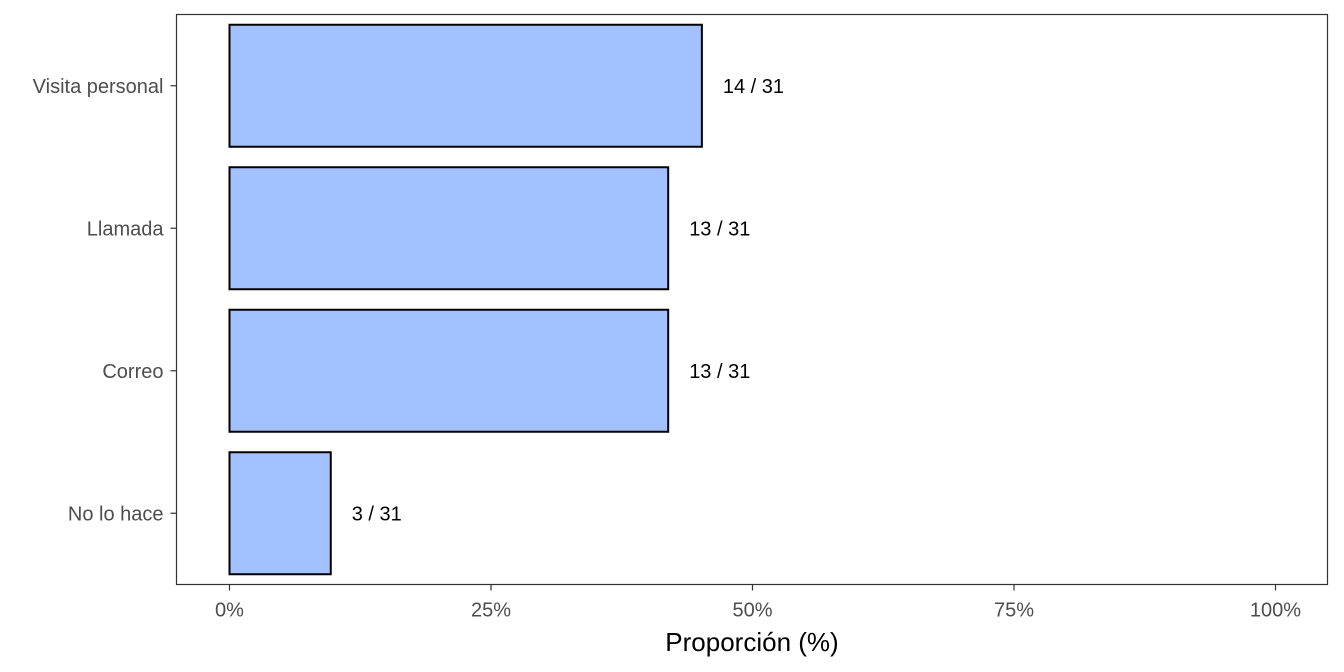  I want to click on y-tick-label: No lo hace, so click(116, 514).